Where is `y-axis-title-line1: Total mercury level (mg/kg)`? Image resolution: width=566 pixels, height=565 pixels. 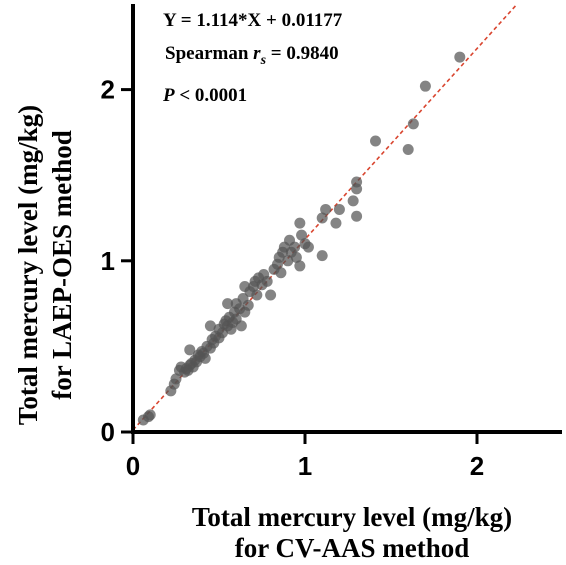 y-axis-title-line1: Total mercury level (mg/kg) is located at coordinates (28, 265).